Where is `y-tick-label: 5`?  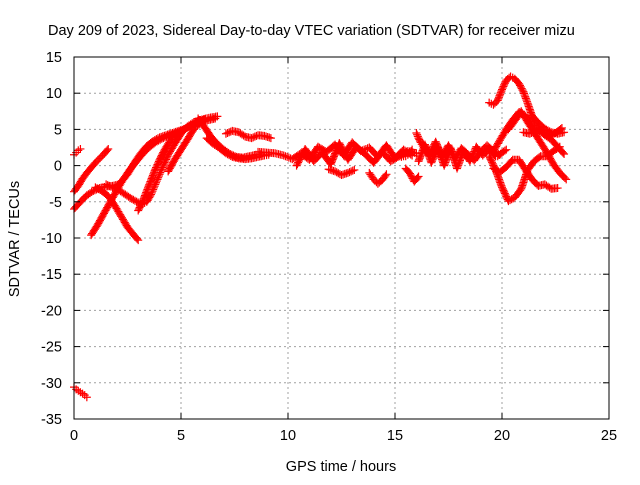 y-tick-label: 5 is located at coordinates (58, 130).